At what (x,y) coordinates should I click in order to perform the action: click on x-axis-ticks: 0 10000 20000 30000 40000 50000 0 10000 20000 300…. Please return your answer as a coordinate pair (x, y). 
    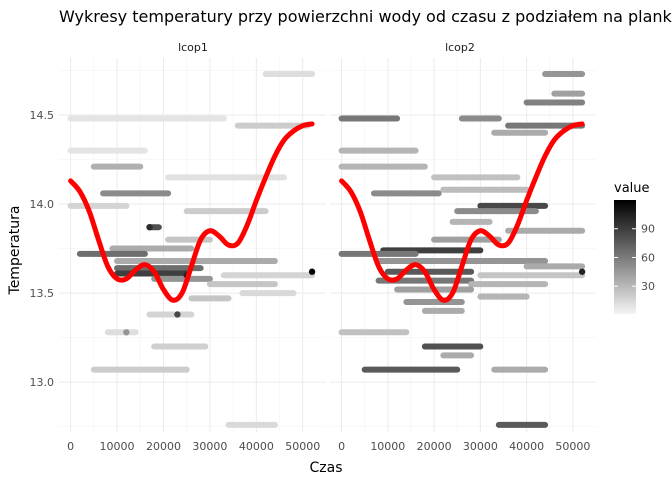
    Looking at the image, I should click on (328, 446).